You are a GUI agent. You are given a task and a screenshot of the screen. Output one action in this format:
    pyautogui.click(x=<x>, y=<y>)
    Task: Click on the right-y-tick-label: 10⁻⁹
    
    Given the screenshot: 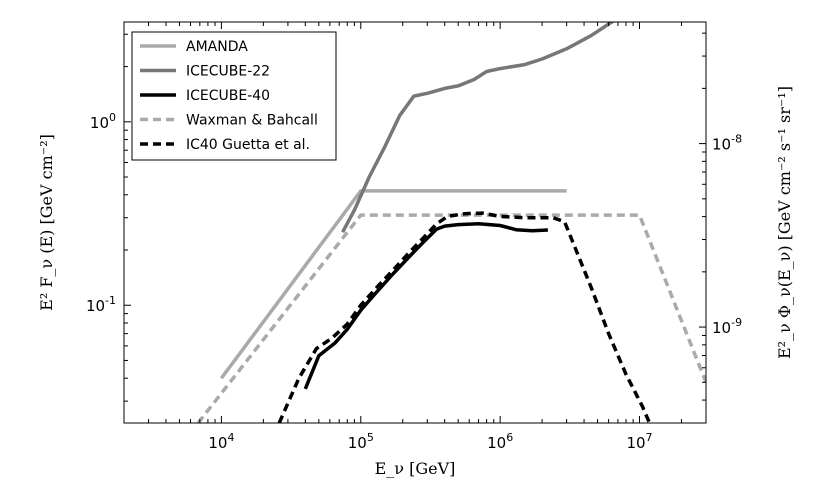 What is the action you would take?
    pyautogui.click(x=727, y=326)
    